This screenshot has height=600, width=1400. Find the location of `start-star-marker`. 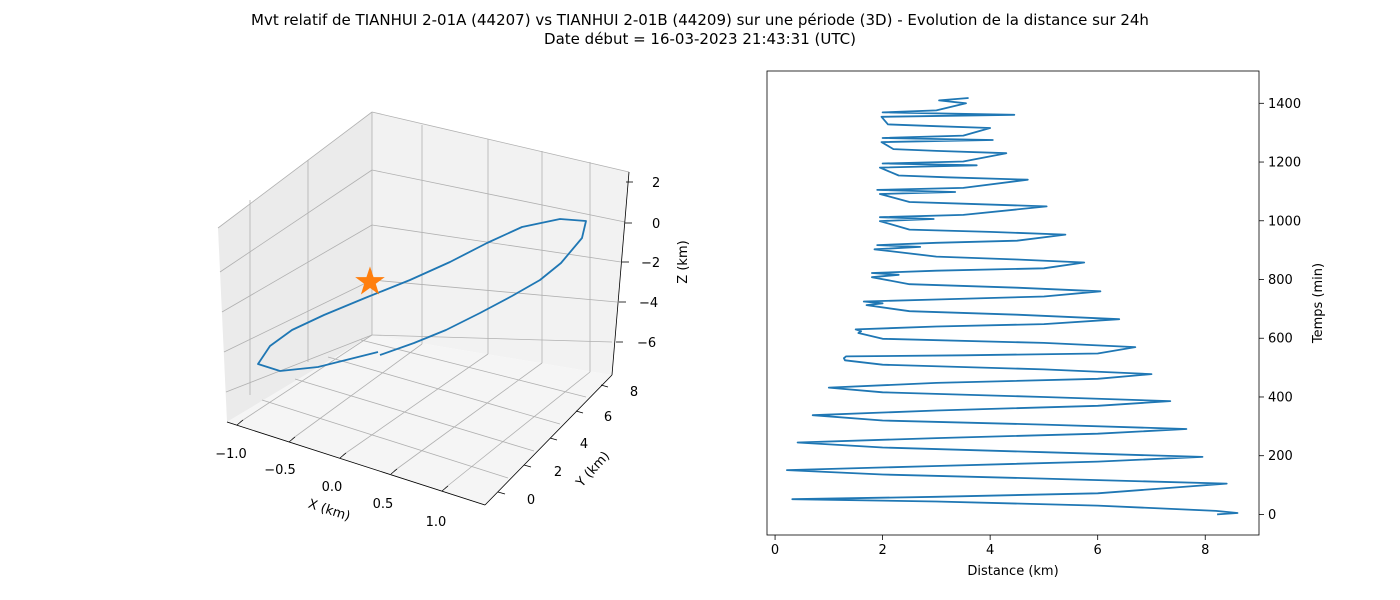

start-star-marker is located at coordinates (370, 280).